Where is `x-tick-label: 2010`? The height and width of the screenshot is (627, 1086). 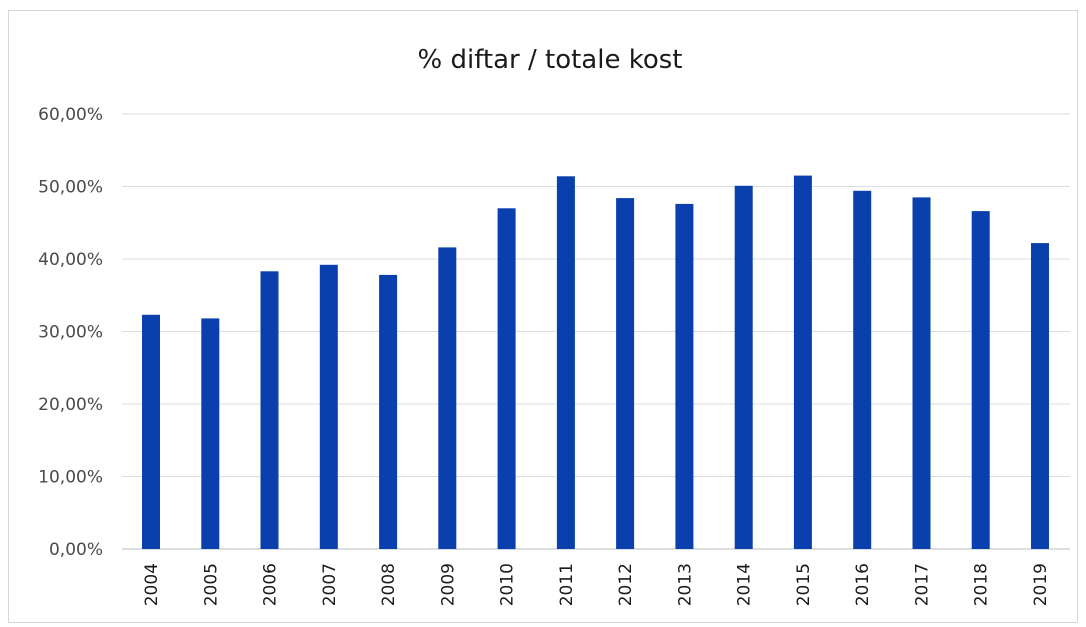 x-tick-label: 2010 is located at coordinates (508, 584).